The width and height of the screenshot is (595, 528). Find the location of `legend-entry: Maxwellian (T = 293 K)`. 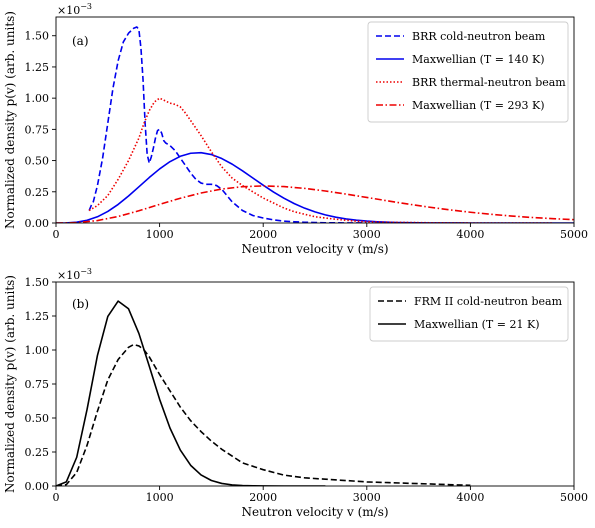

legend-entry: Maxwellian (T = 293 K) is located at coordinates (478, 105).